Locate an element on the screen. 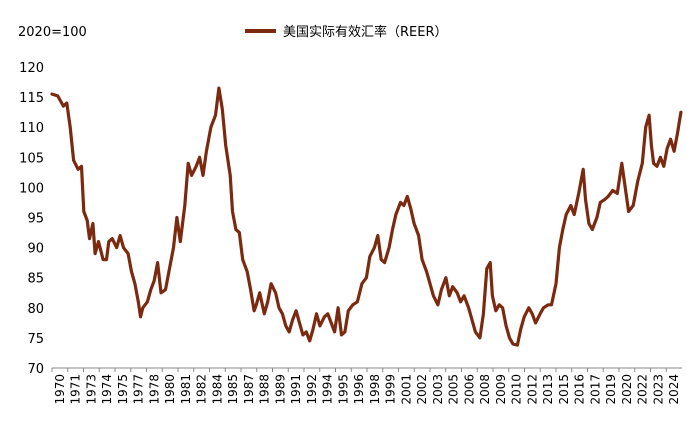 This screenshot has height=421, width=697. legend: 美国实际有效汇率（REER） is located at coordinates (346, 32).